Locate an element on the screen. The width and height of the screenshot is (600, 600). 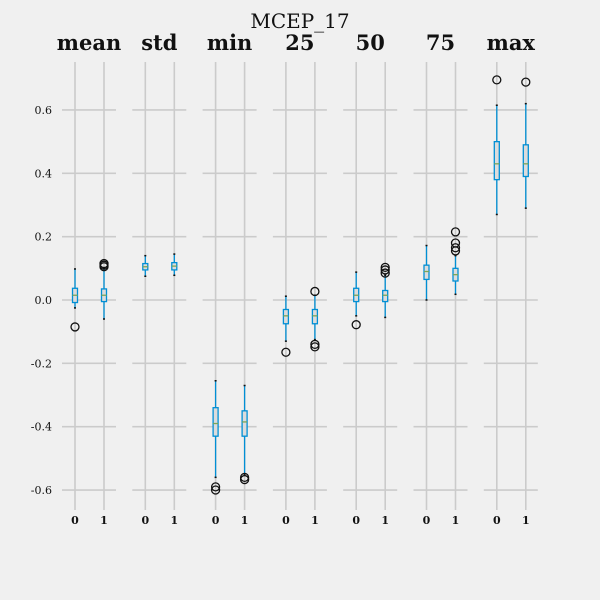
panel-mean: mean 0 1 is located at coordinates (89, 278).